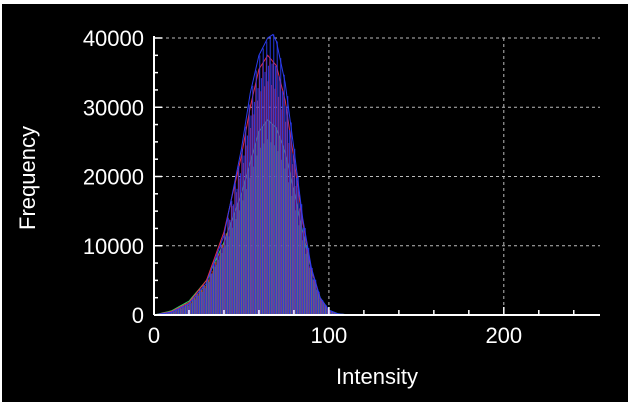  Describe the element at coordinates (113, 107) in the screenshot. I see `y-tick-label: 30000` at that location.